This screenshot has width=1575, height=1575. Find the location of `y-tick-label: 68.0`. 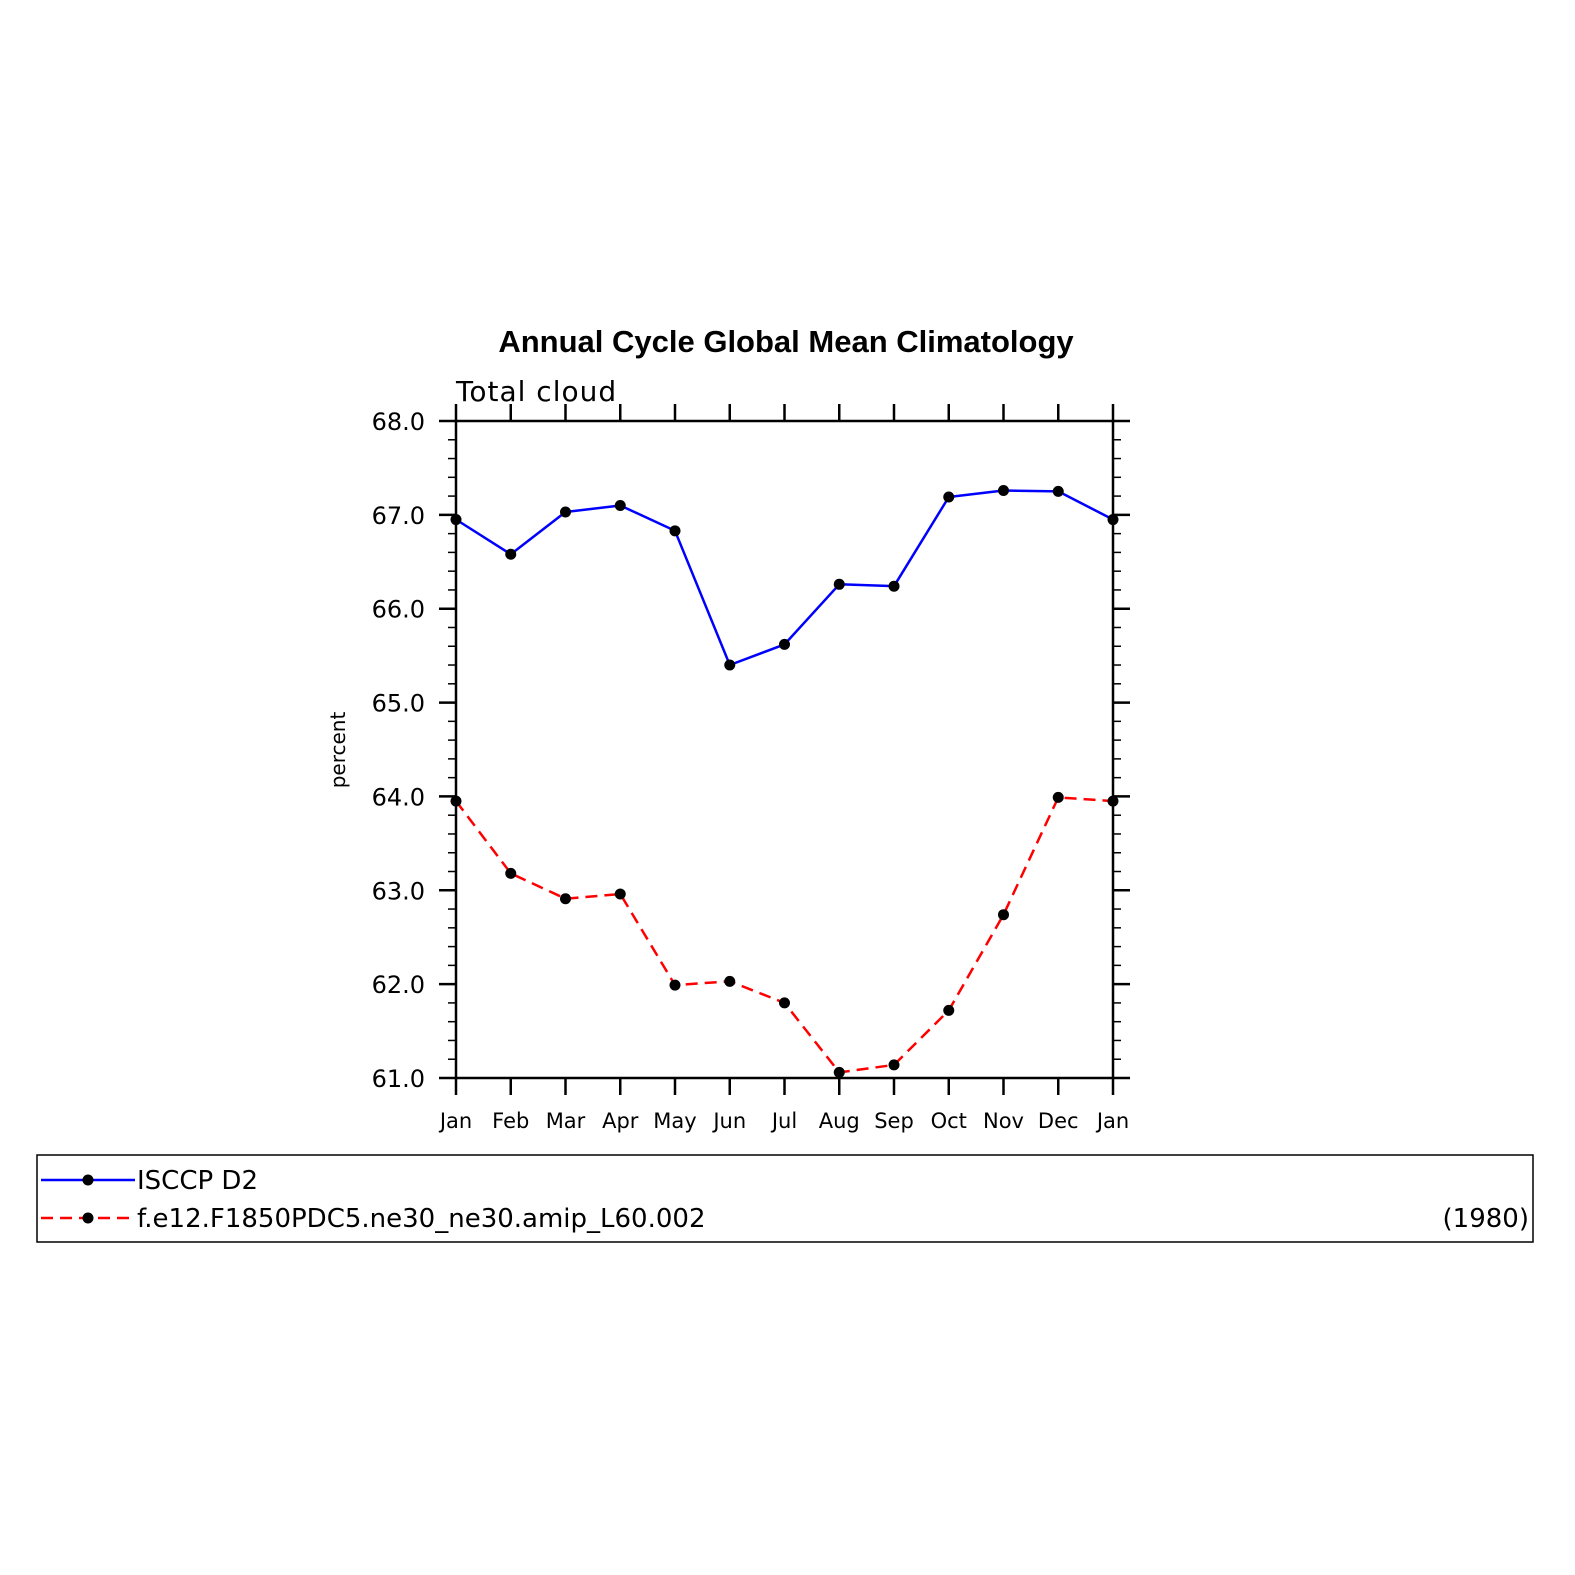

y-tick-label: 68.0 is located at coordinates (398, 422).